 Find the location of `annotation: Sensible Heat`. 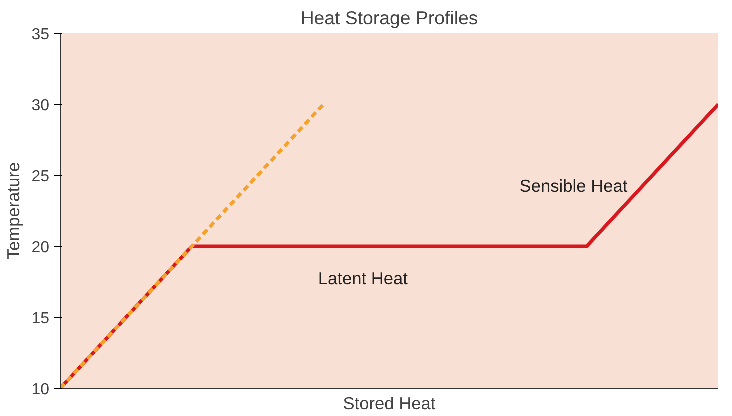

annotation: Sensible Heat is located at coordinates (574, 186).